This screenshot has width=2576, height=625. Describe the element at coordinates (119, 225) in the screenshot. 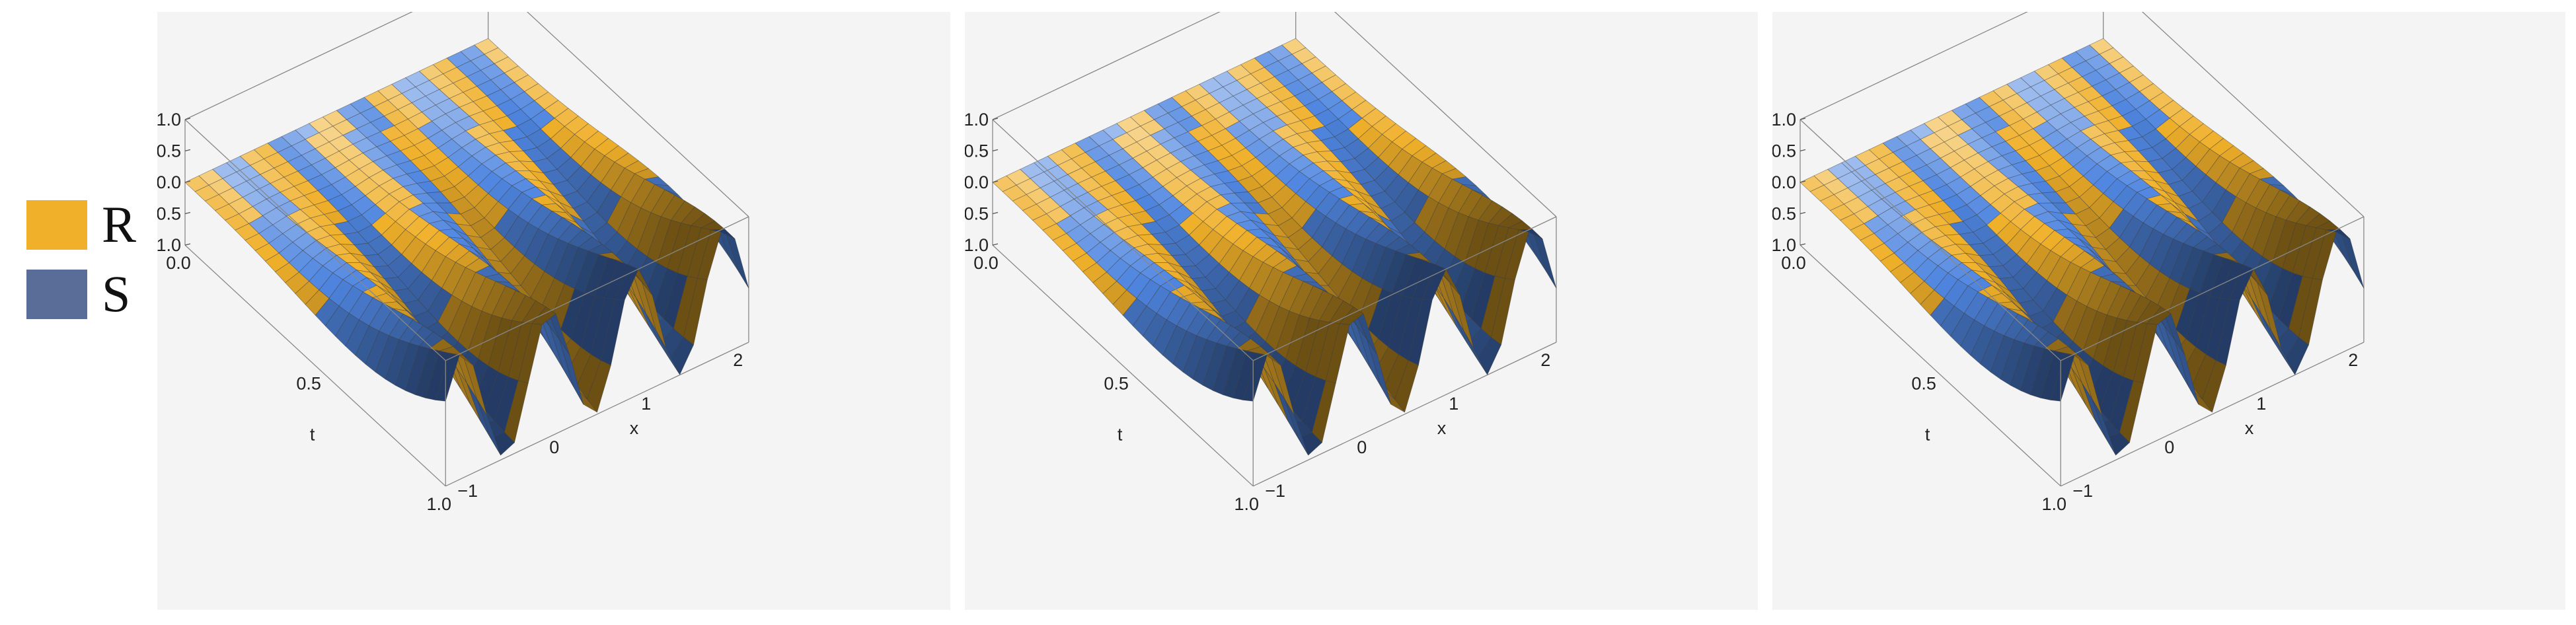

I see `legend-label-r: R` at that location.